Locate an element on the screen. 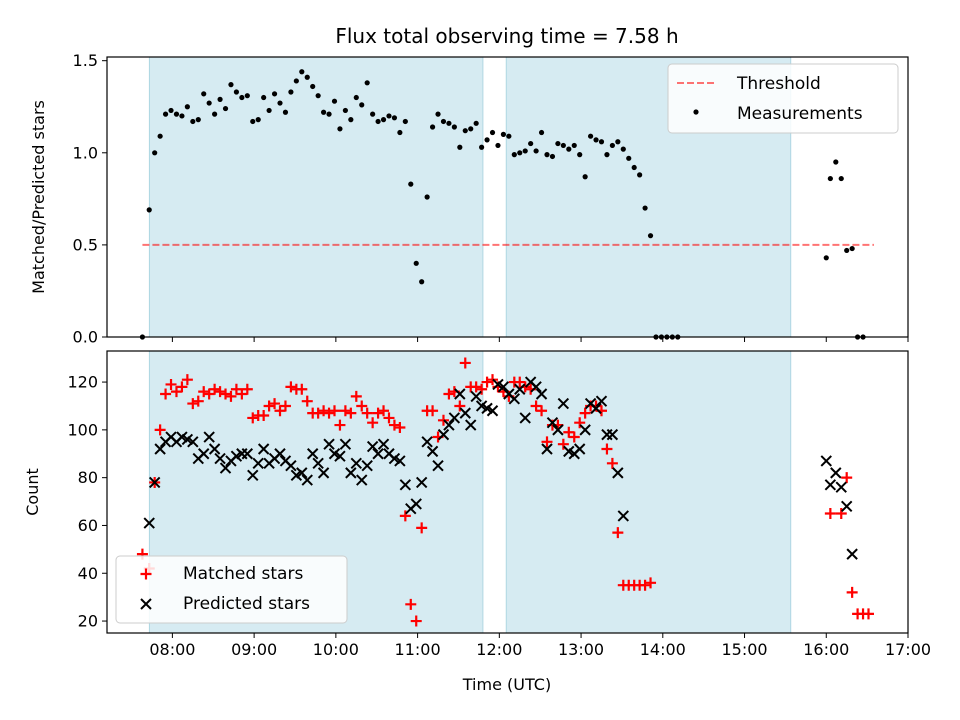  y-tick-label: 1.0 is located at coordinates (85, 152).